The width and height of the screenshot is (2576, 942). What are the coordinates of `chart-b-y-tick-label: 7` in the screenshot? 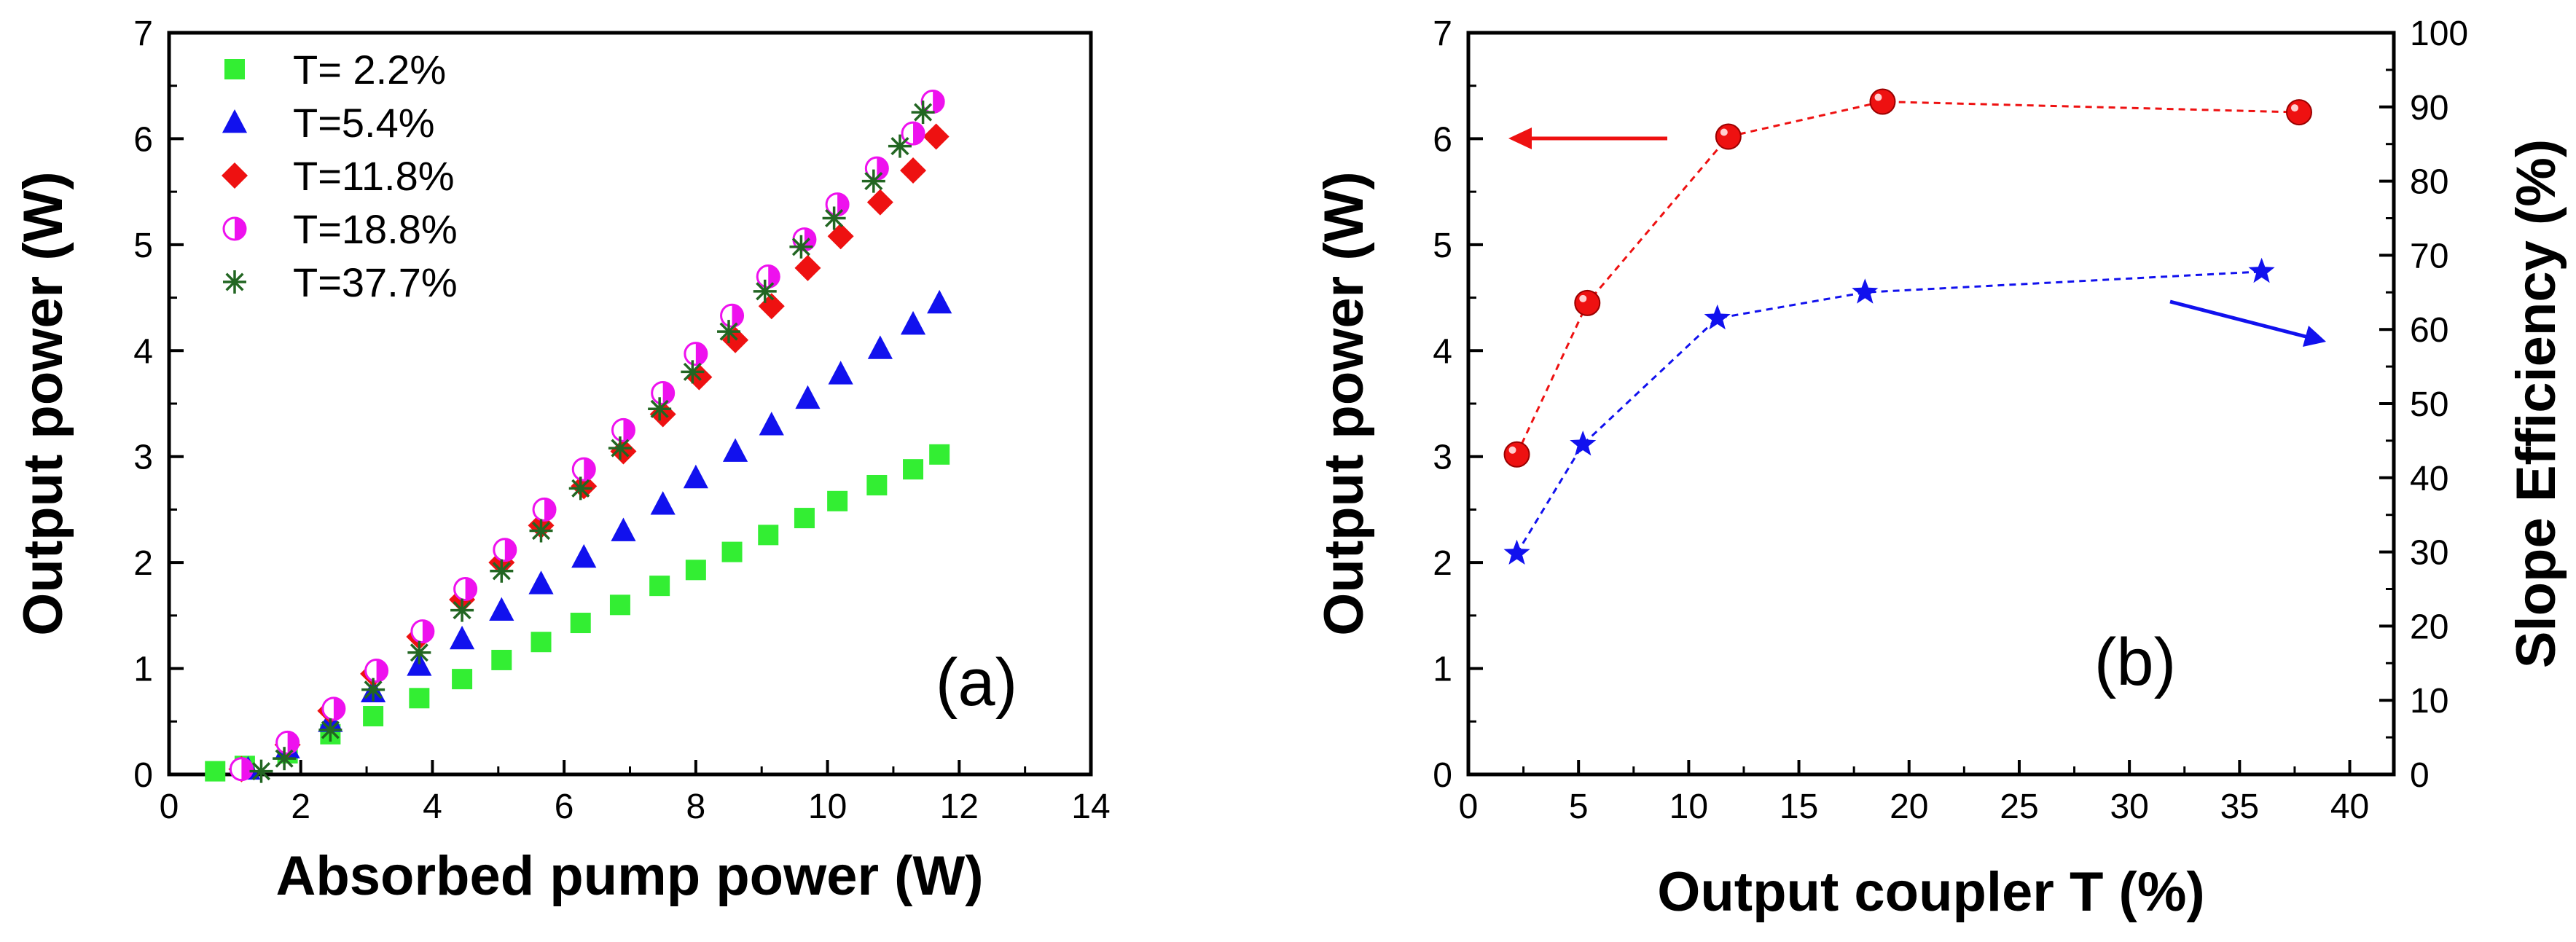 It's located at (1442, 34).